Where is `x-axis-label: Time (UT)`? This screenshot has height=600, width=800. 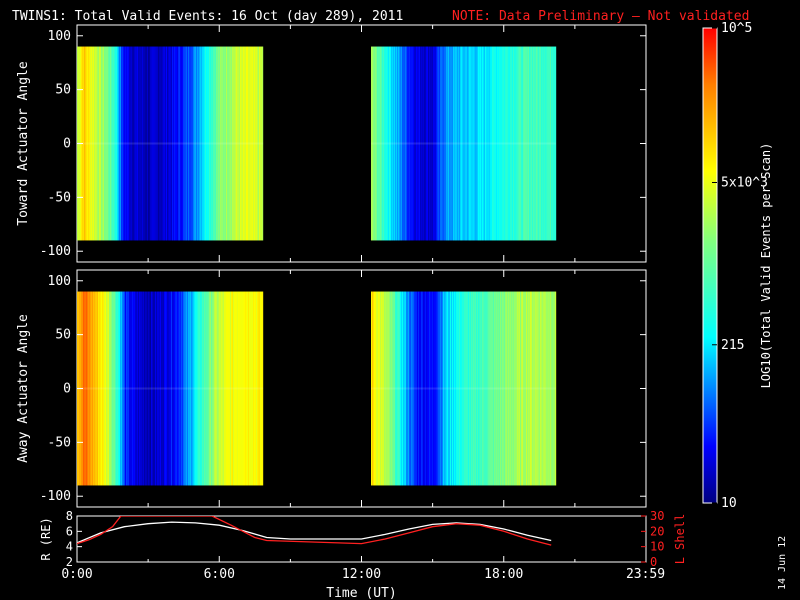 x-axis-label: Time (UT) is located at coordinates (361, 593).